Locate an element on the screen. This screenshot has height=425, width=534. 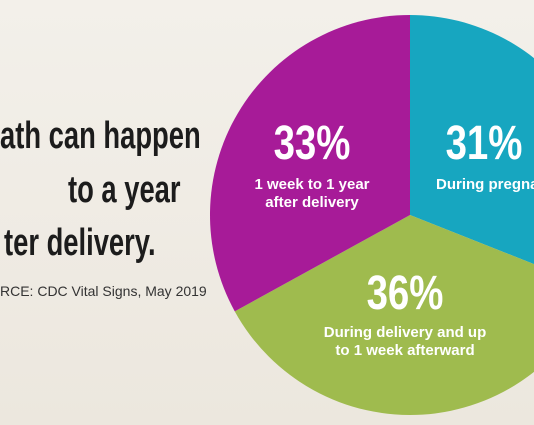
pie-slice is located at coordinates (472, 140).